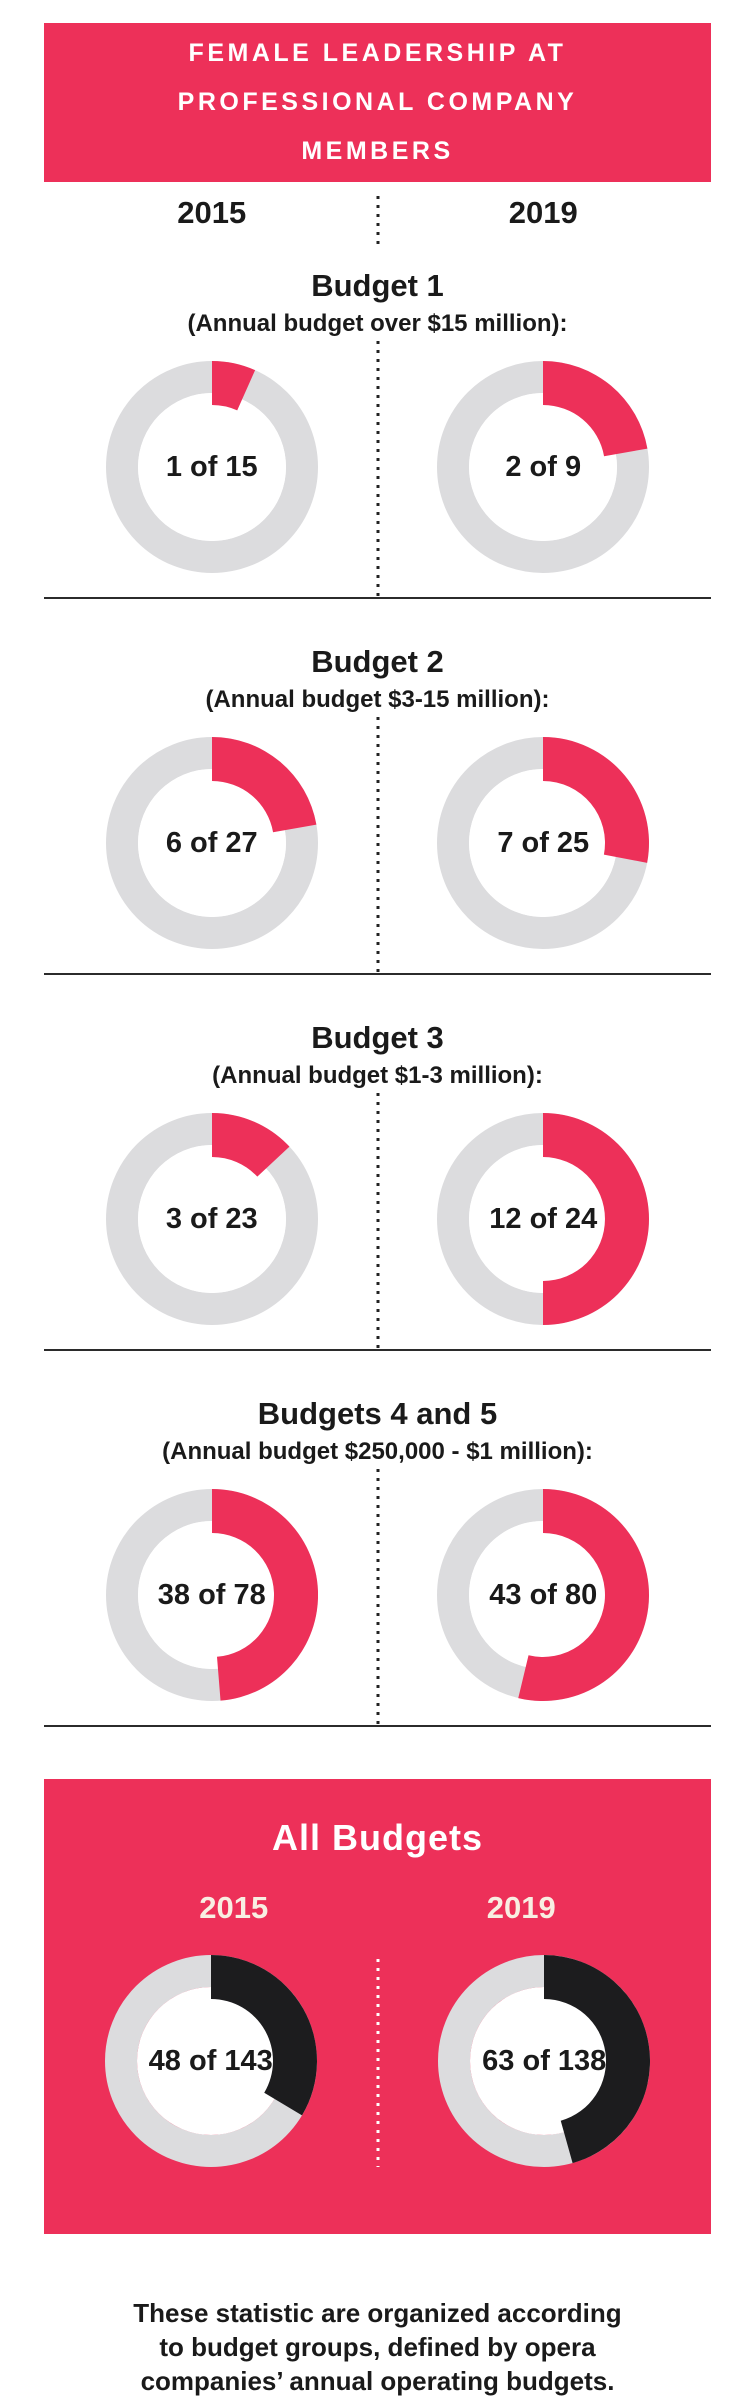  Describe the element at coordinates (377, 1837) in the screenshot. I see `panel-title: All Budgets` at that location.